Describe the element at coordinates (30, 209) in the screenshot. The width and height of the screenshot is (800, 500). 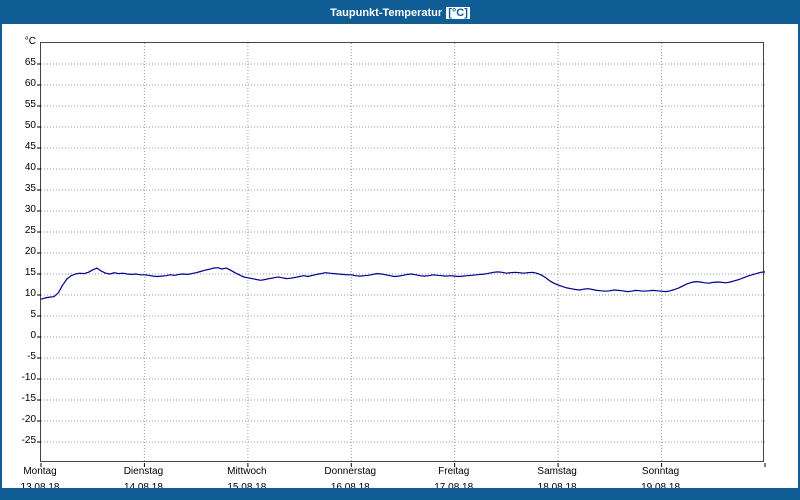
I see `y-tick-label: 30` at that location.